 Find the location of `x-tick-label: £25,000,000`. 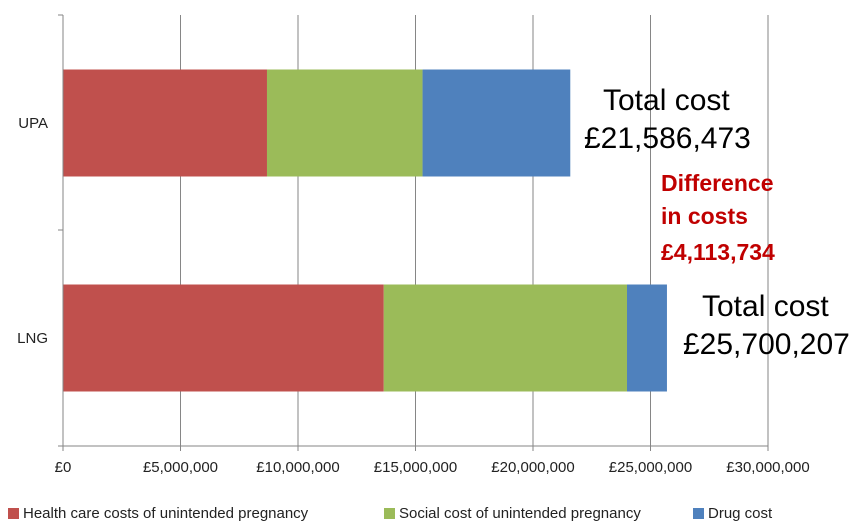

x-tick-label: £25,000,000 is located at coordinates (650, 467).